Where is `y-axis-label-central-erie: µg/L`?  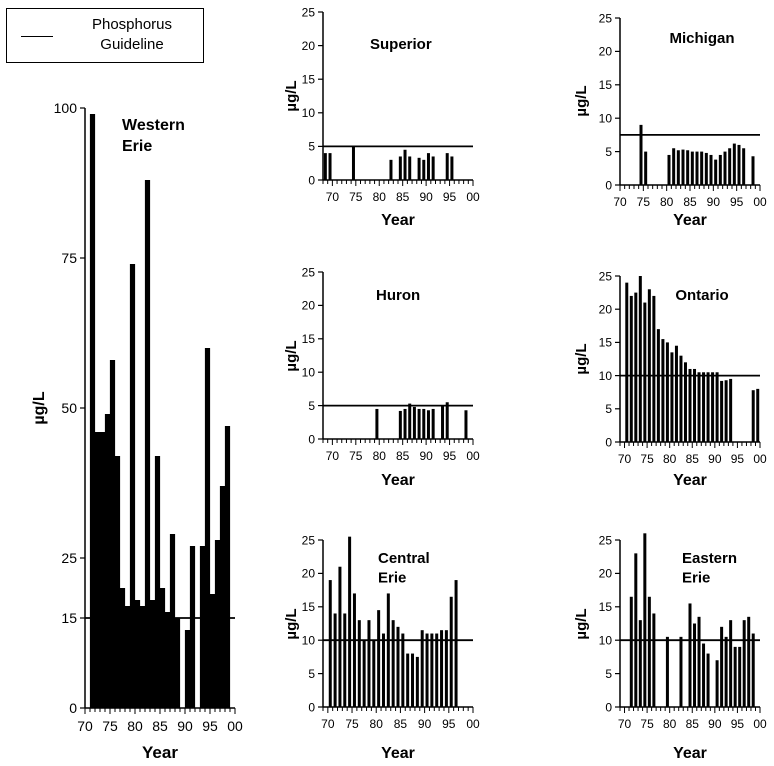
y-axis-label-central-erie: µg/L is located at coordinates (291, 623).